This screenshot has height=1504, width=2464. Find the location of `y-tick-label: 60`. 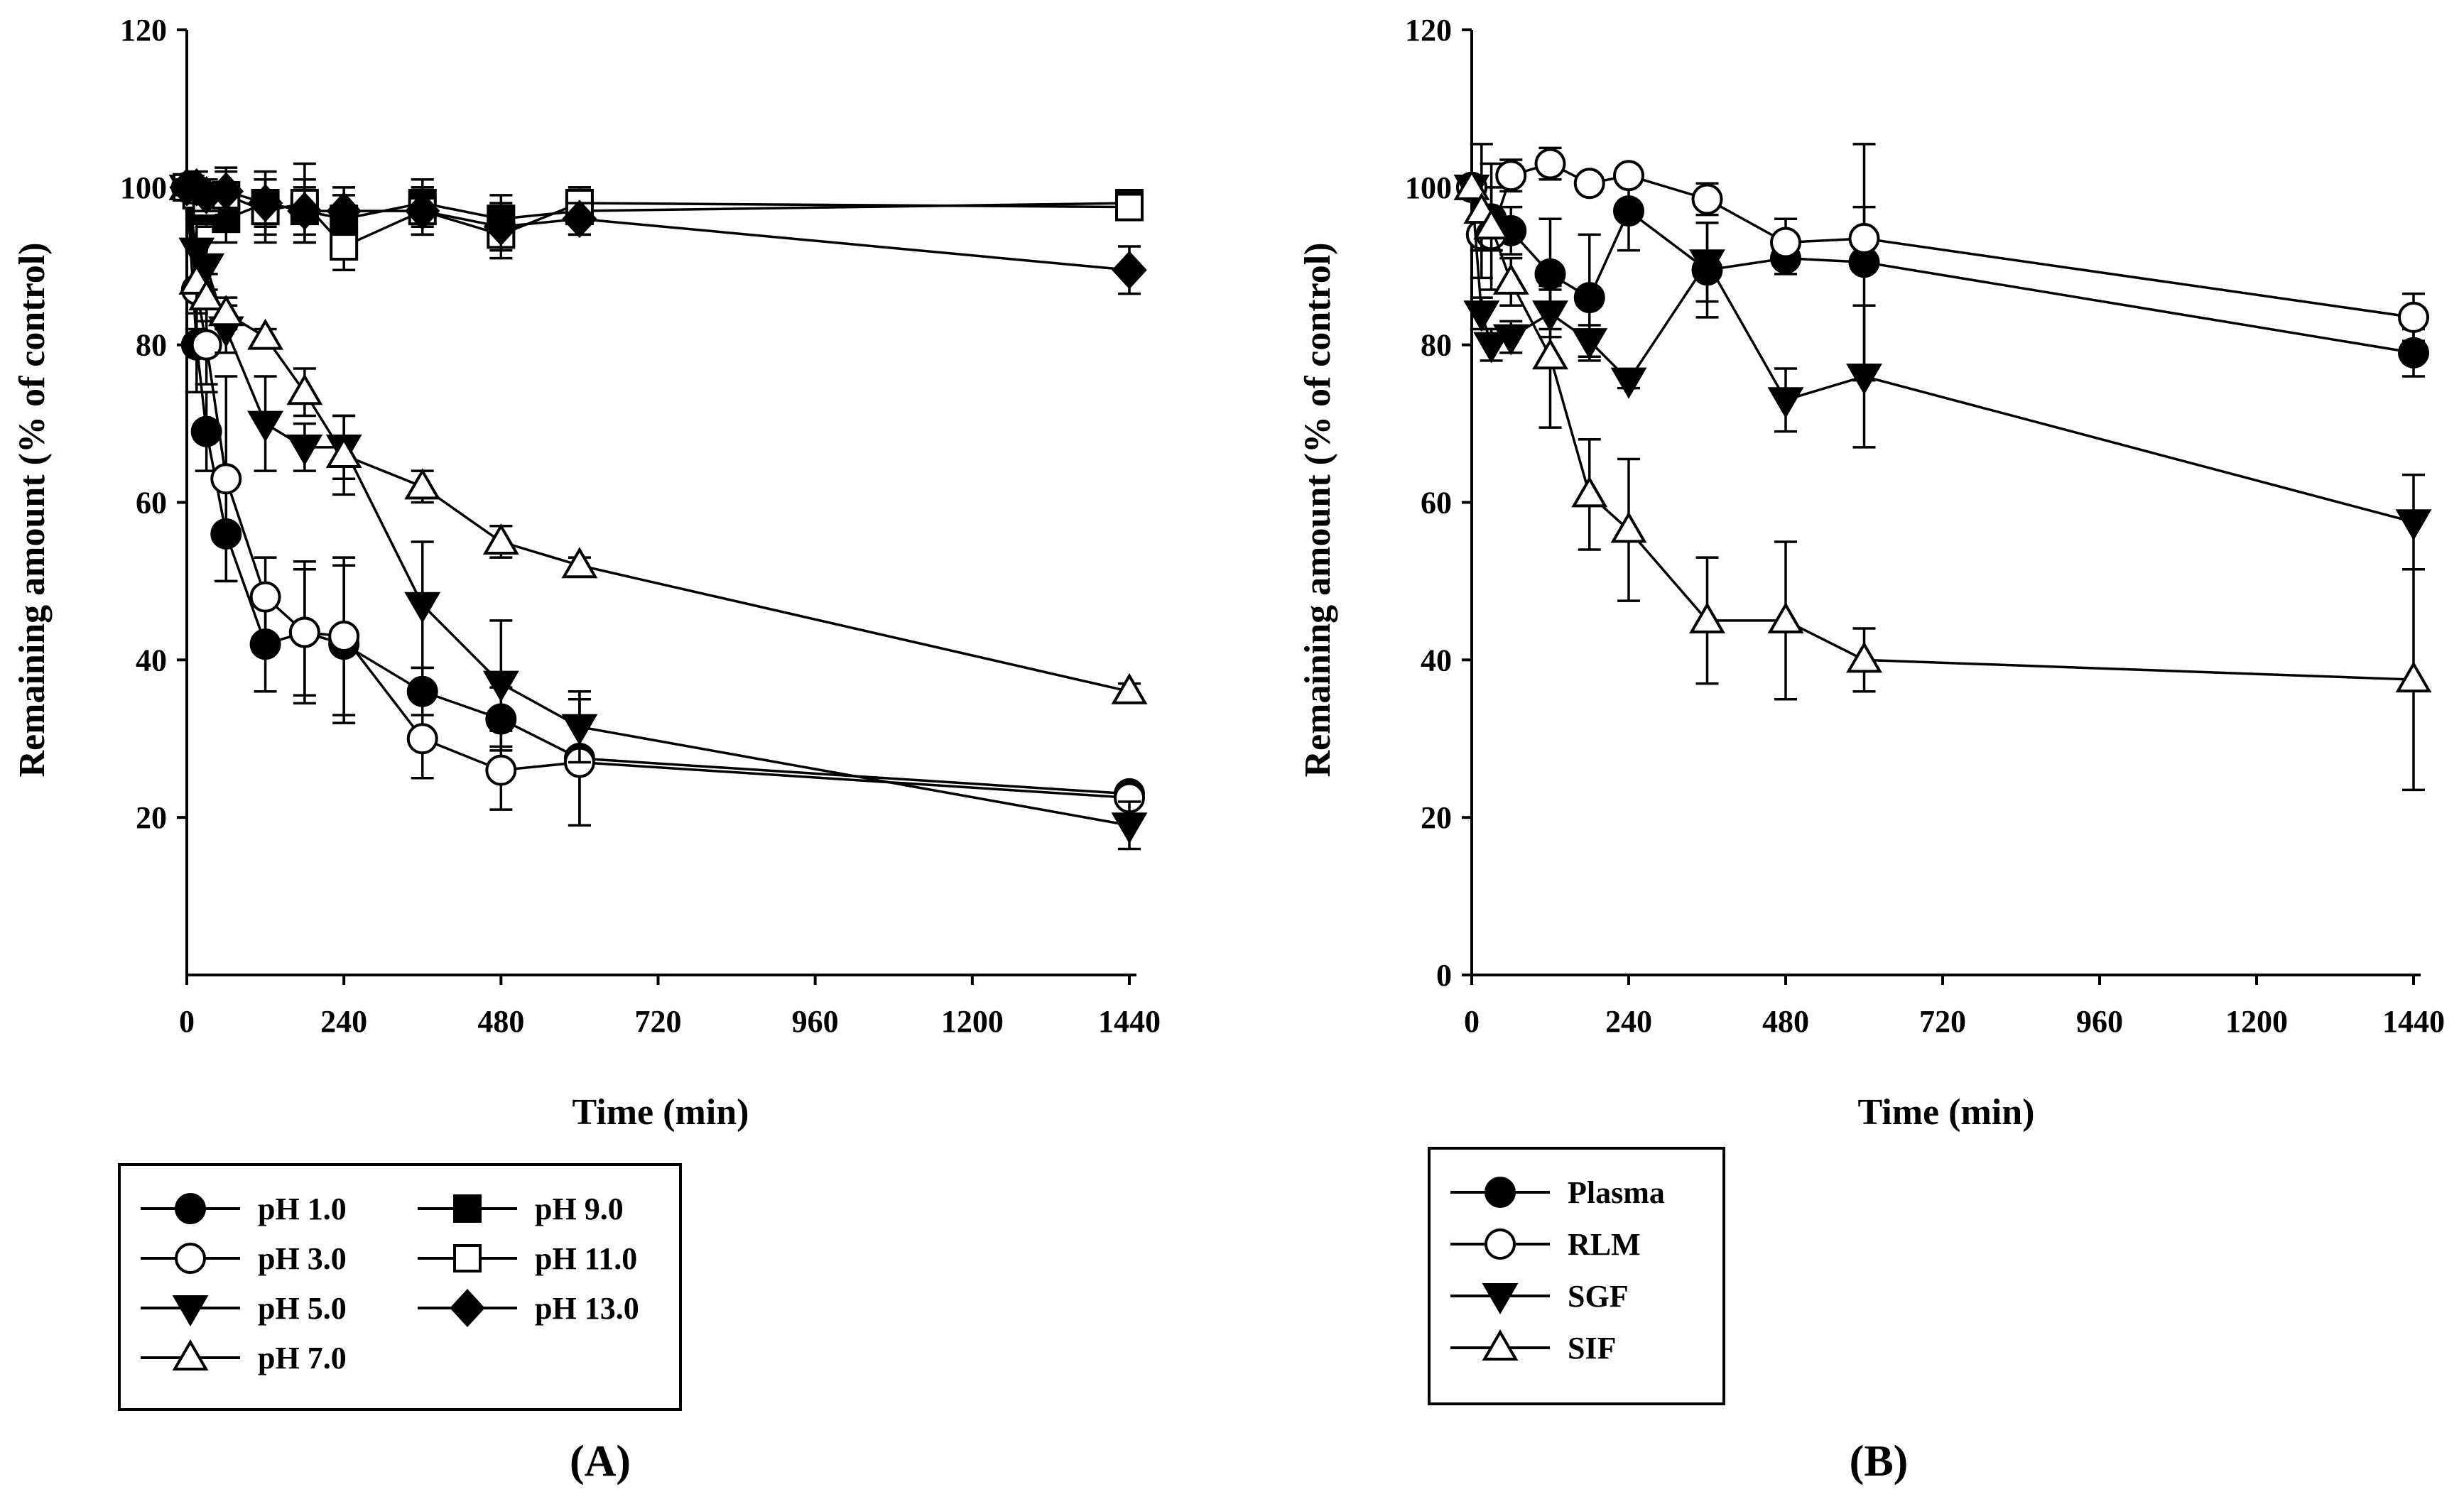

y-tick-label: 60 is located at coordinates (1436, 504).